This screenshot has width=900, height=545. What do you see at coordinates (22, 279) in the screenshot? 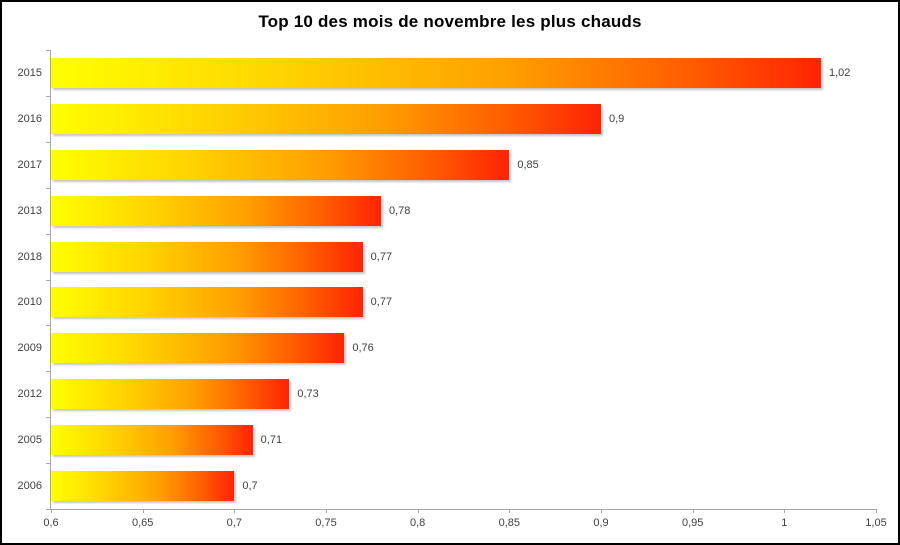
I see `y-axis-labels: 2015 2016 2017 2013 2018 2010 2009 2012 2005 2006` at bounding box center [22, 279].